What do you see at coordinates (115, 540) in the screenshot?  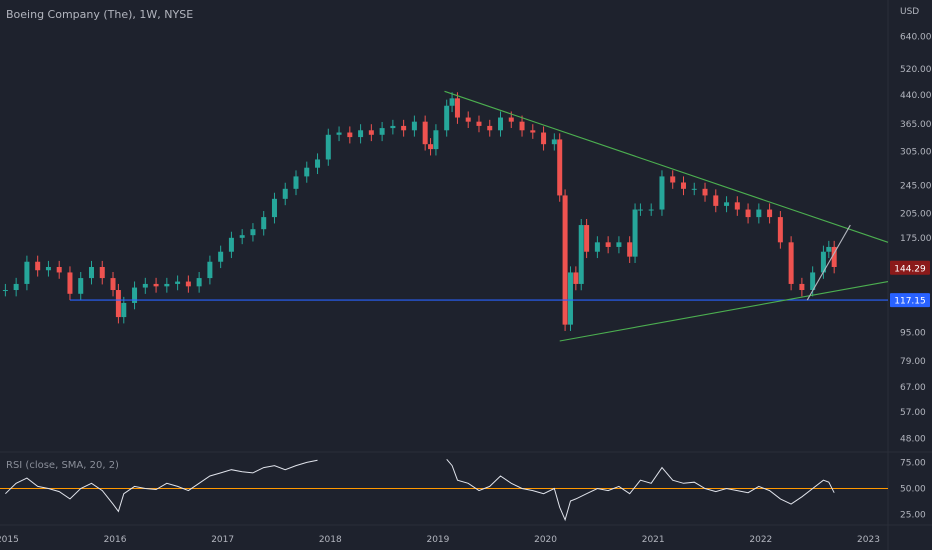 I see `time-tick-label: 2016` at bounding box center [115, 540].